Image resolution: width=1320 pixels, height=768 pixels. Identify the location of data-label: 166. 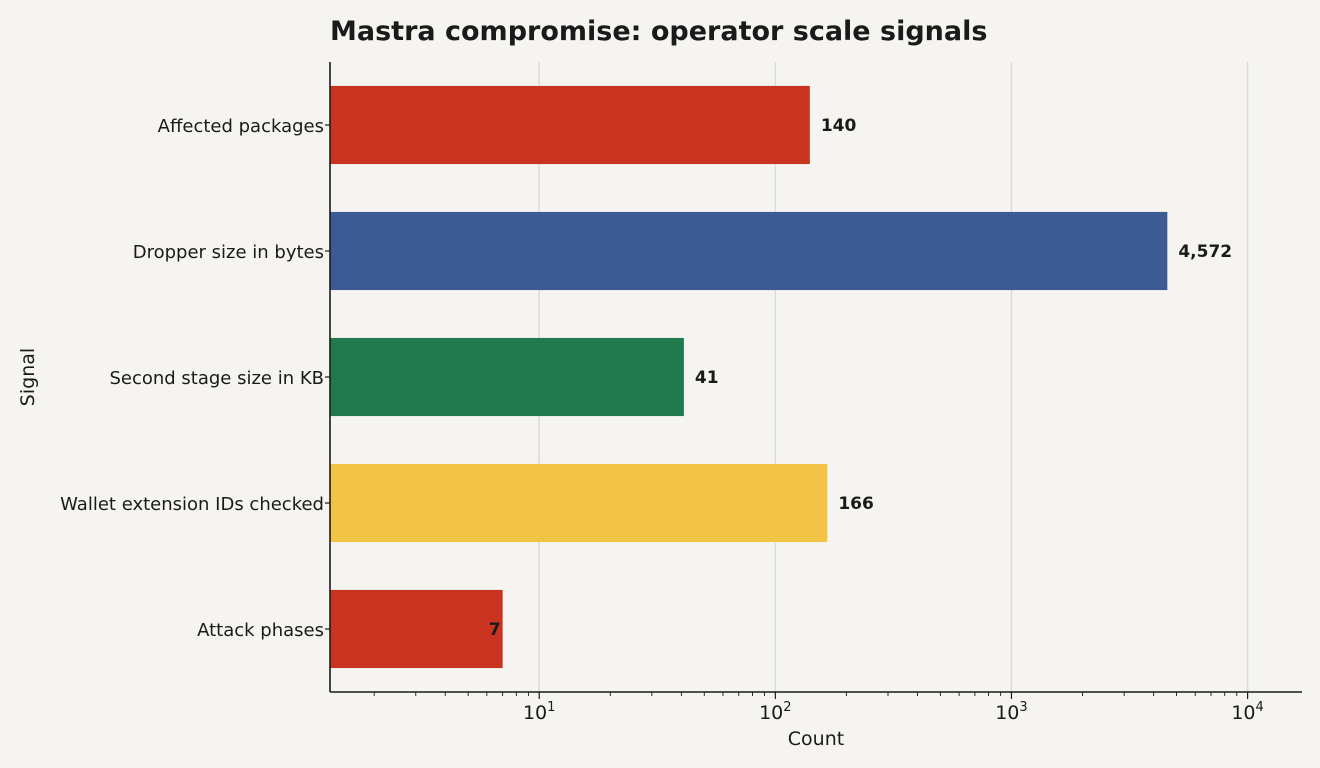
(856, 504).